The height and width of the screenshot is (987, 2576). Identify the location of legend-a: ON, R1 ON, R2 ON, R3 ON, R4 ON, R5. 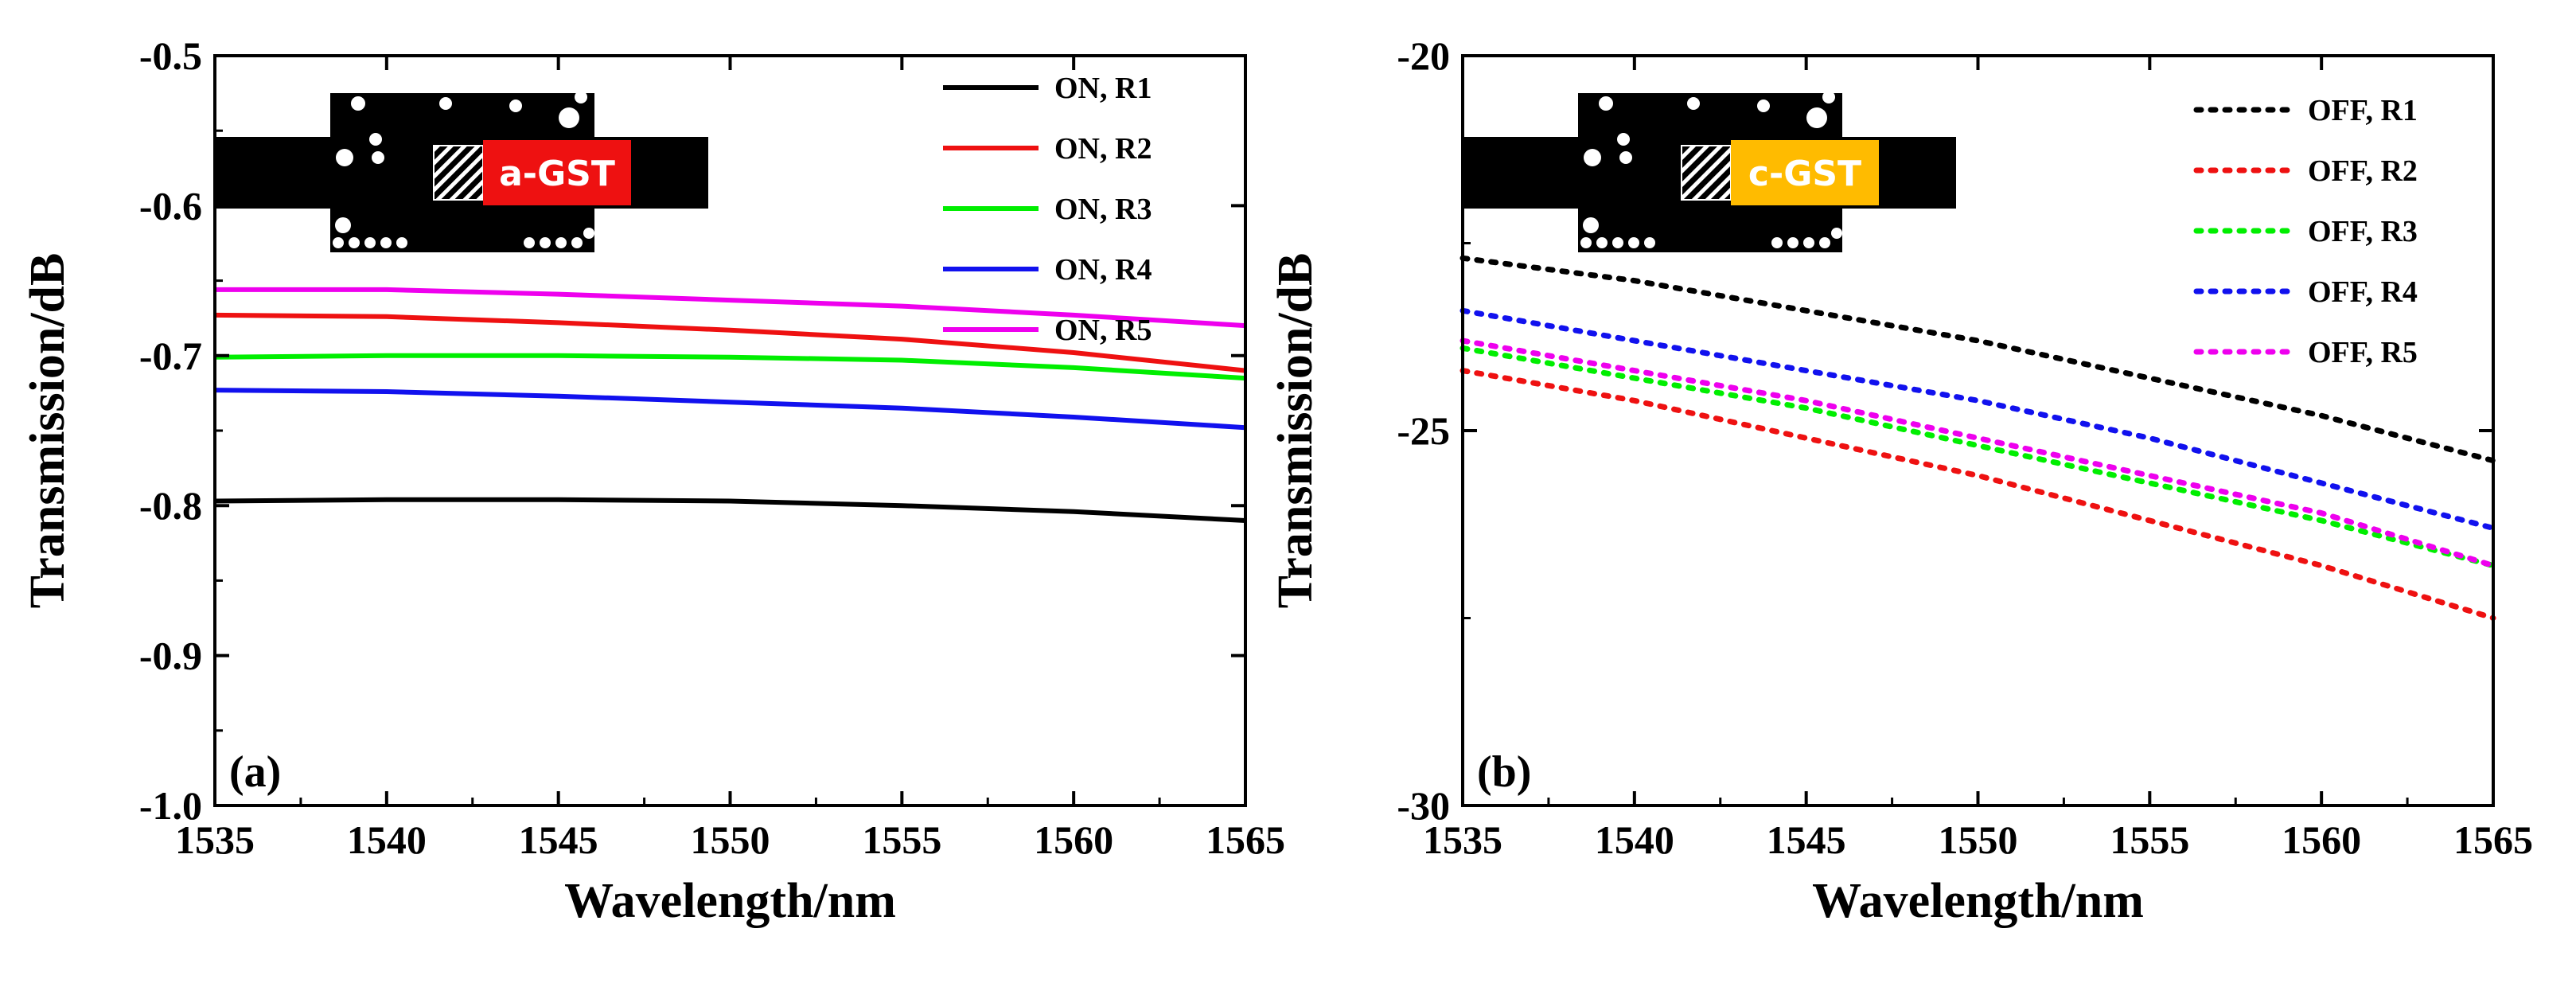
(1047, 210).